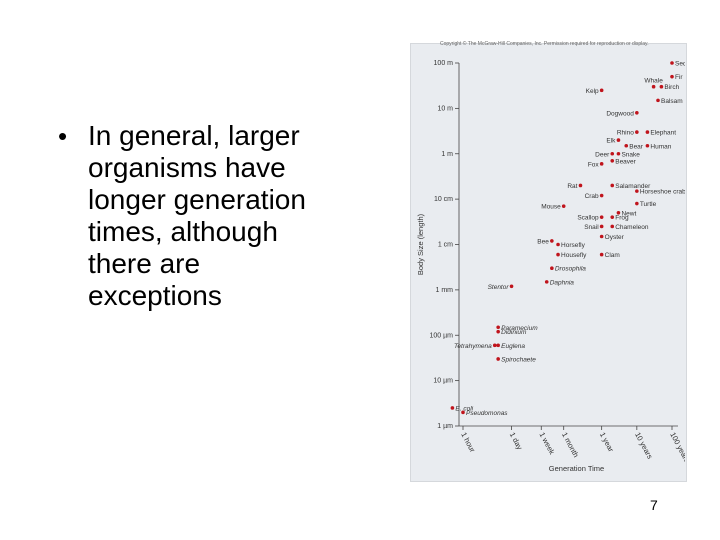 The width and height of the screenshot is (720, 540). Describe the element at coordinates (194, 135) in the screenshot. I see `bullet-line: In general, larger` at that location.